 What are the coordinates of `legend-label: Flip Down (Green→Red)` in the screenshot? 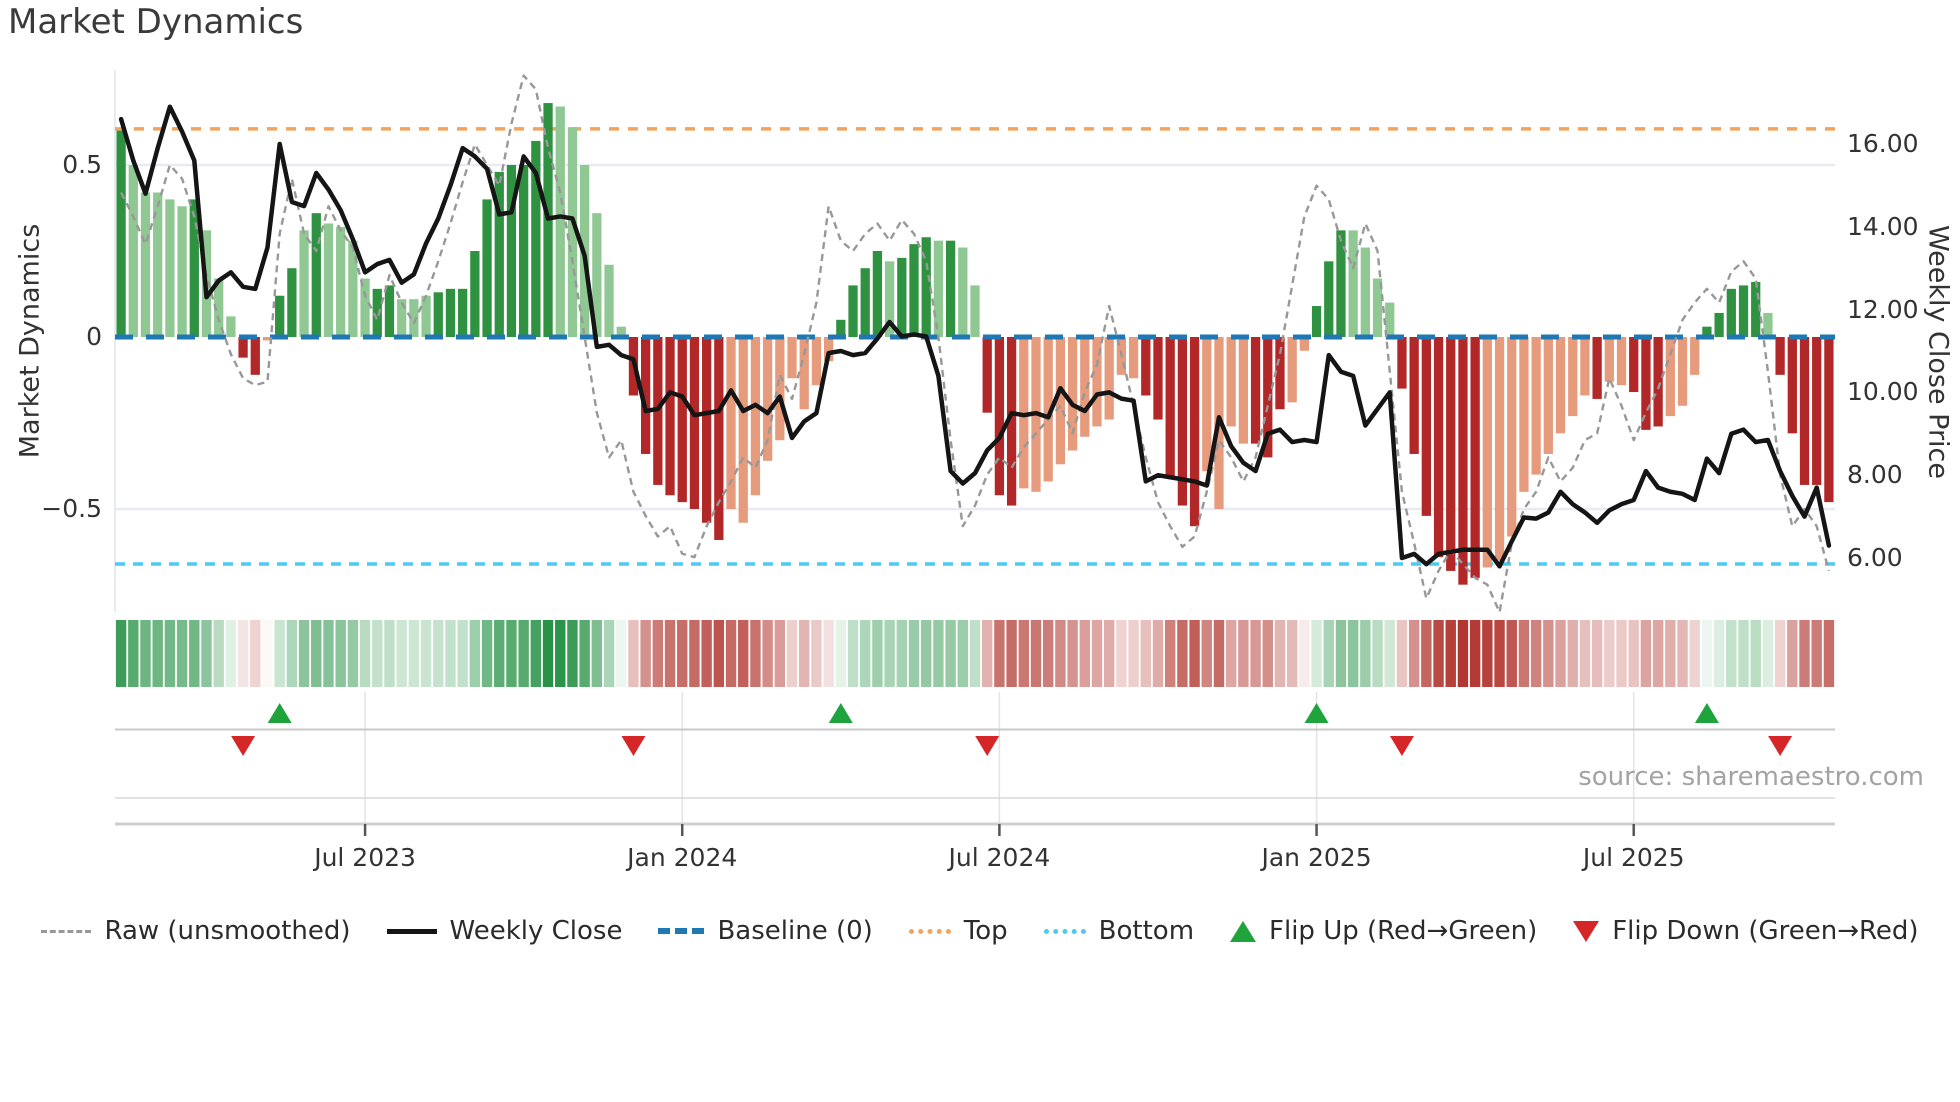 It's located at (1765, 931).